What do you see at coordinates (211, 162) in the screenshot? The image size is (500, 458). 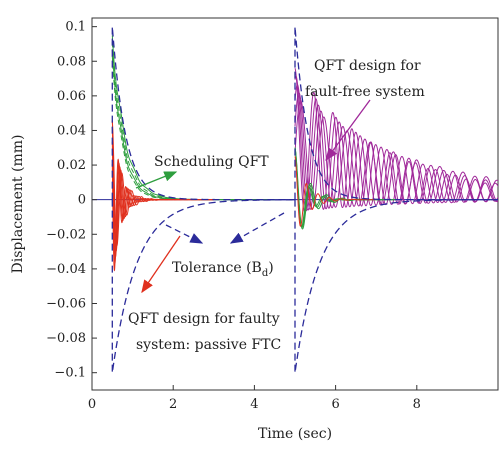 I see `annotation-scheduling-qft: Scheduling QFT` at bounding box center [211, 162].